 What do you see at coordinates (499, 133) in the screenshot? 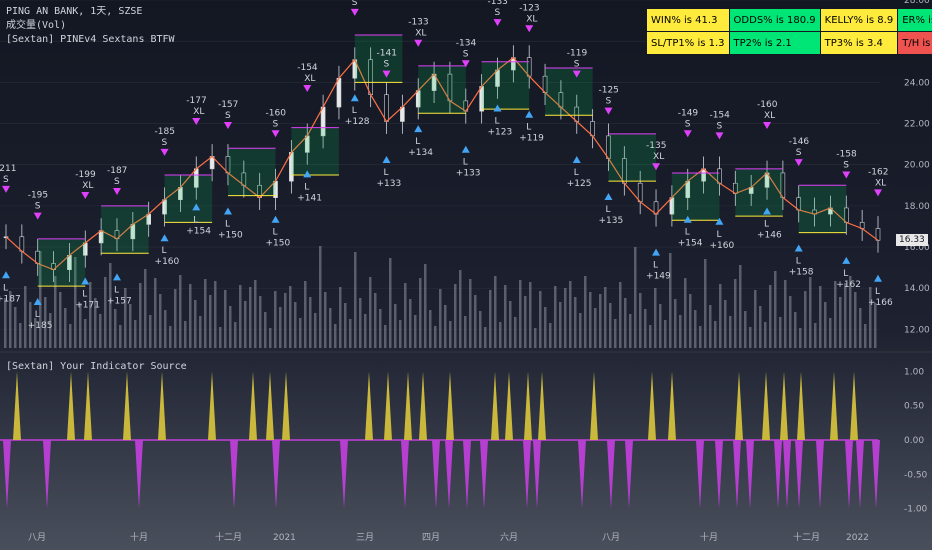
I see `bottom-label: +123` at bounding box center [499, 133].